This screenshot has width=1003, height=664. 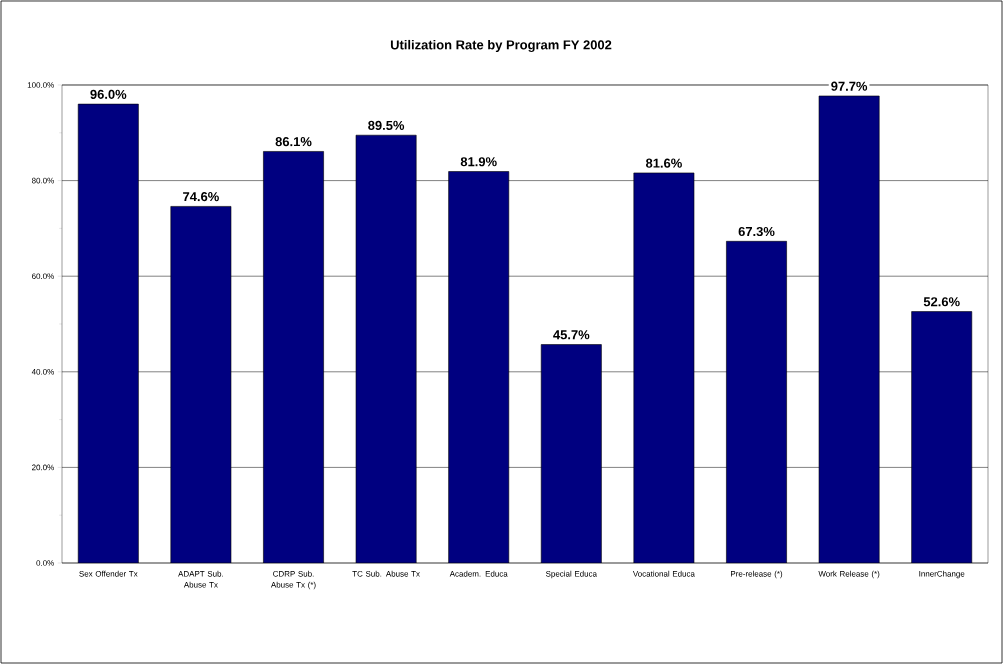 I want to click on data-label: 96.0%, so click(x=108, y=94).